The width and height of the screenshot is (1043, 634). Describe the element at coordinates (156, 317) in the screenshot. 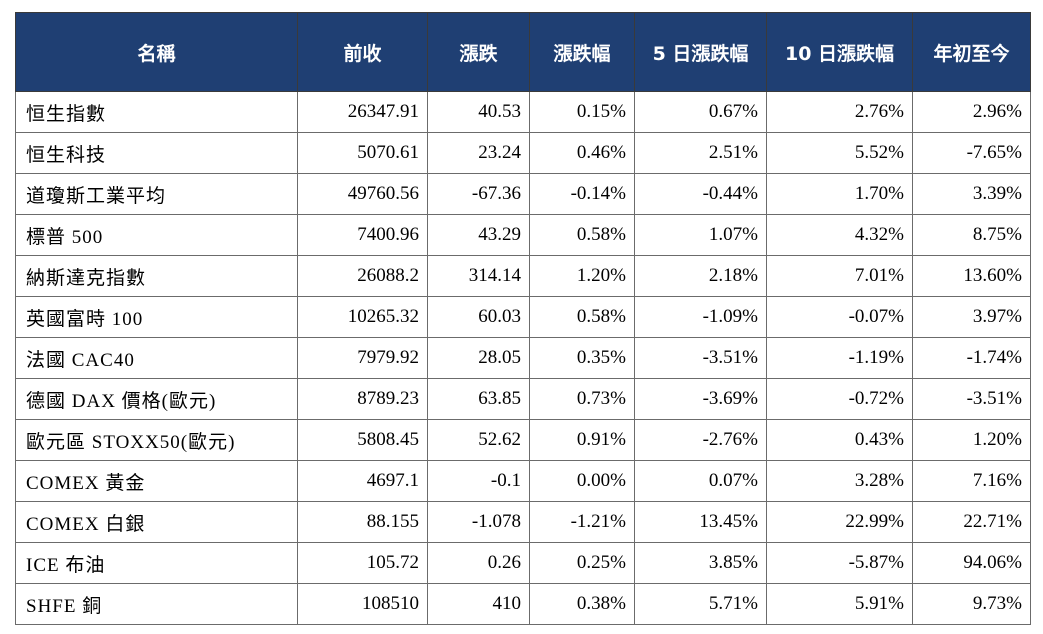

I see `cell-name: 英國富時 100` at that location.